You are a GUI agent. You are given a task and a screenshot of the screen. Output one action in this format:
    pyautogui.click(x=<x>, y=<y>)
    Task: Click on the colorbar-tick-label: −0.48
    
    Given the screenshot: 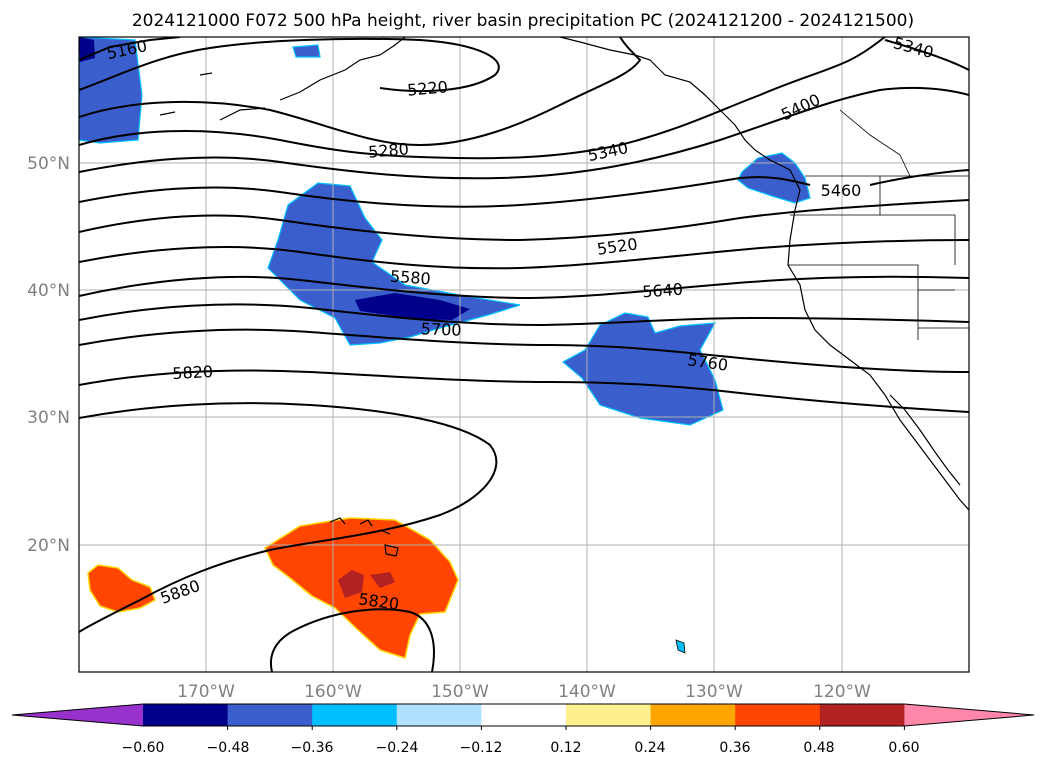 What is the action you would take?
    pyautogui.click(x=228, y=748)
    